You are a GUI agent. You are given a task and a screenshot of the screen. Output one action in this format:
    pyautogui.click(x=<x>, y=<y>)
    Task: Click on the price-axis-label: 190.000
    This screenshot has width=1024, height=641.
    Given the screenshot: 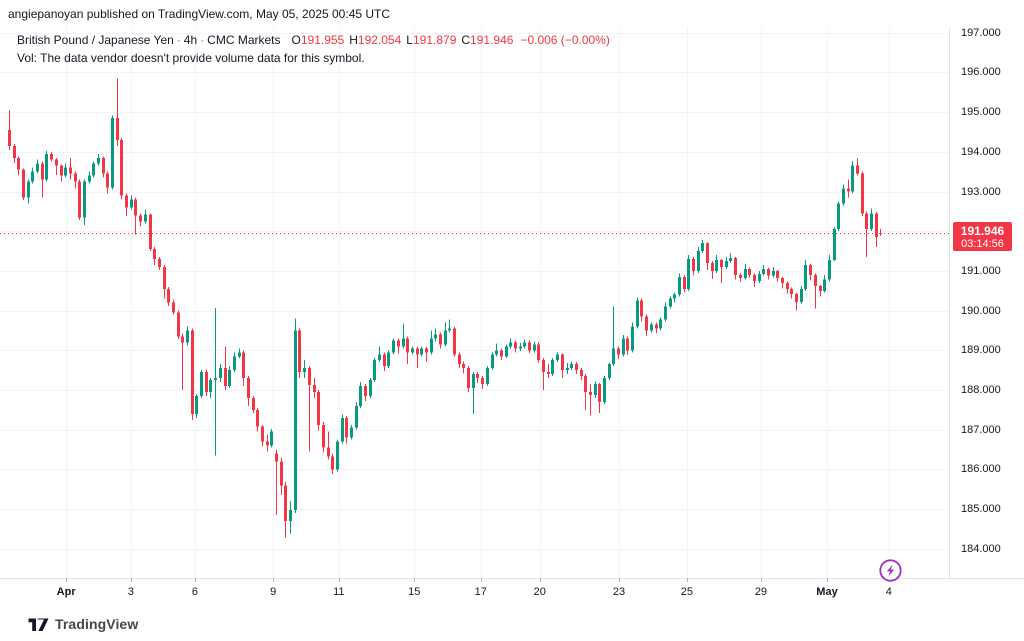 What is the action you would take?
    pyautogui.click(x=981, y=310)
    